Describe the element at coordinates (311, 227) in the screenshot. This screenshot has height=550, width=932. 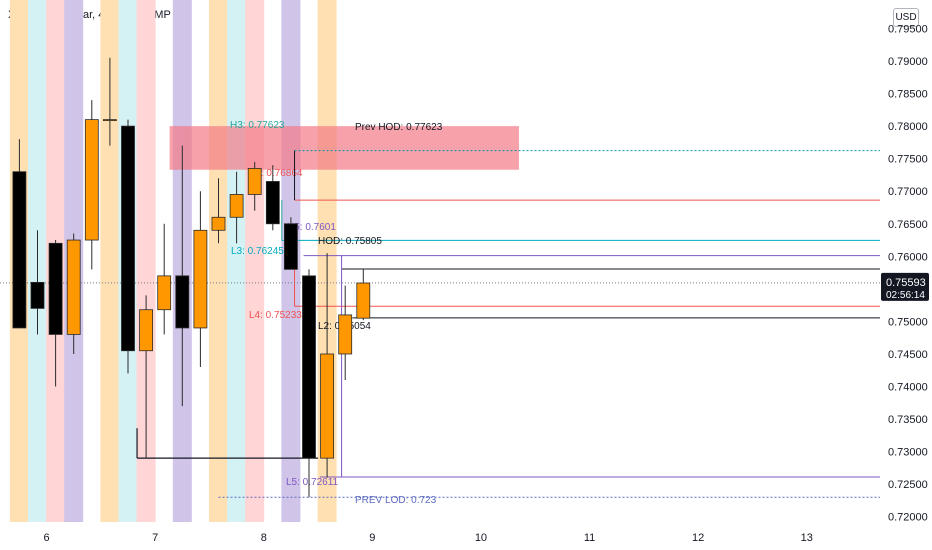
I see `level-label: H5: 0.7601` at that location.